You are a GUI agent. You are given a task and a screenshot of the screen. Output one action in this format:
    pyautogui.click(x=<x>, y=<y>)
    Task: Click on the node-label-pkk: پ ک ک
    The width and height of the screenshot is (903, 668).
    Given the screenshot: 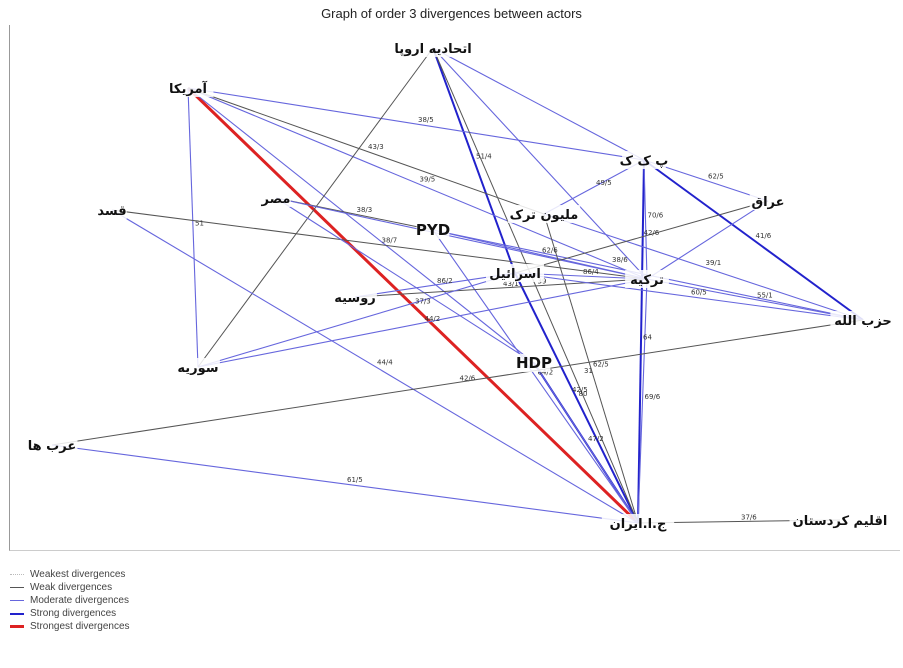 What is the action you would take?
    pyautogui.click(x=644, y=161)
    